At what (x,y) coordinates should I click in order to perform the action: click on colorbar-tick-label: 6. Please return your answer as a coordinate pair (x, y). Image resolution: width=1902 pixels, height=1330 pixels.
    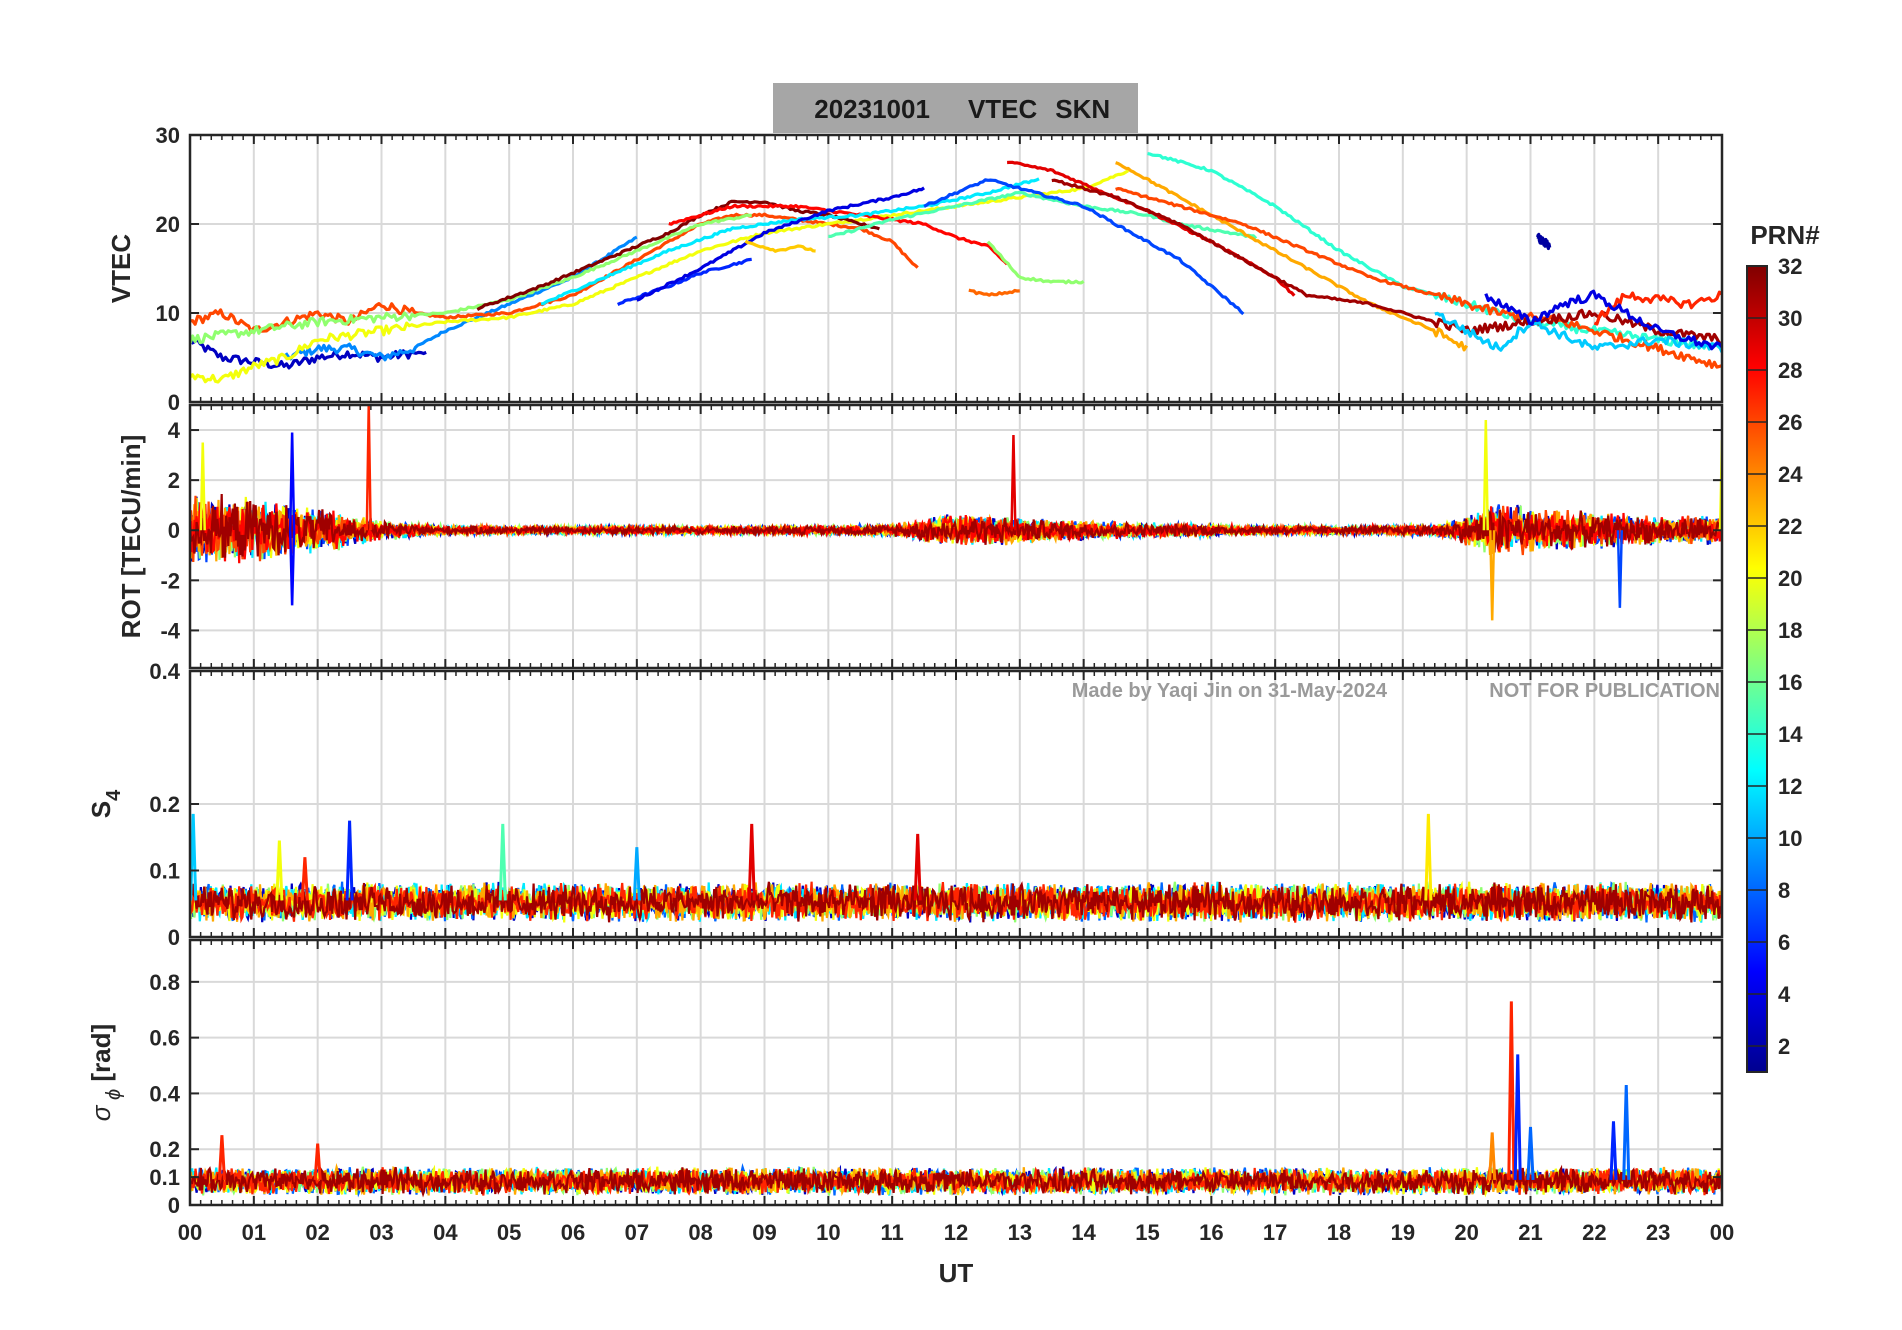
    Looking at the image, I should click on (1784, 942).